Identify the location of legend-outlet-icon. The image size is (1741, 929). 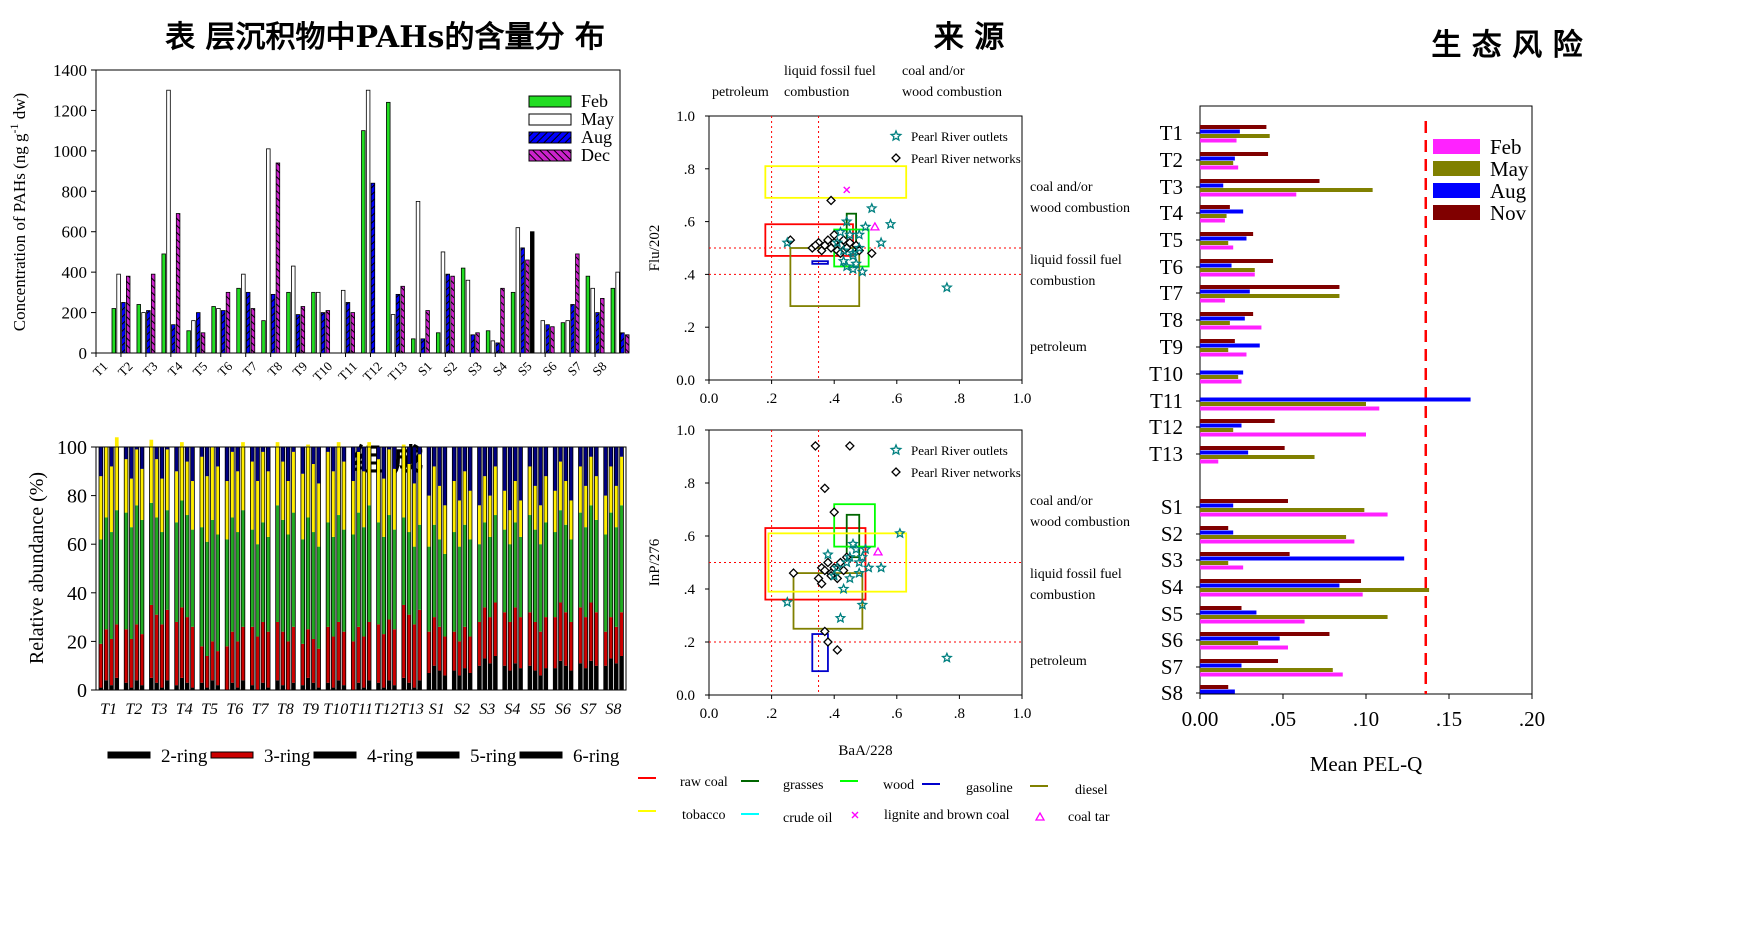
(896, 449).